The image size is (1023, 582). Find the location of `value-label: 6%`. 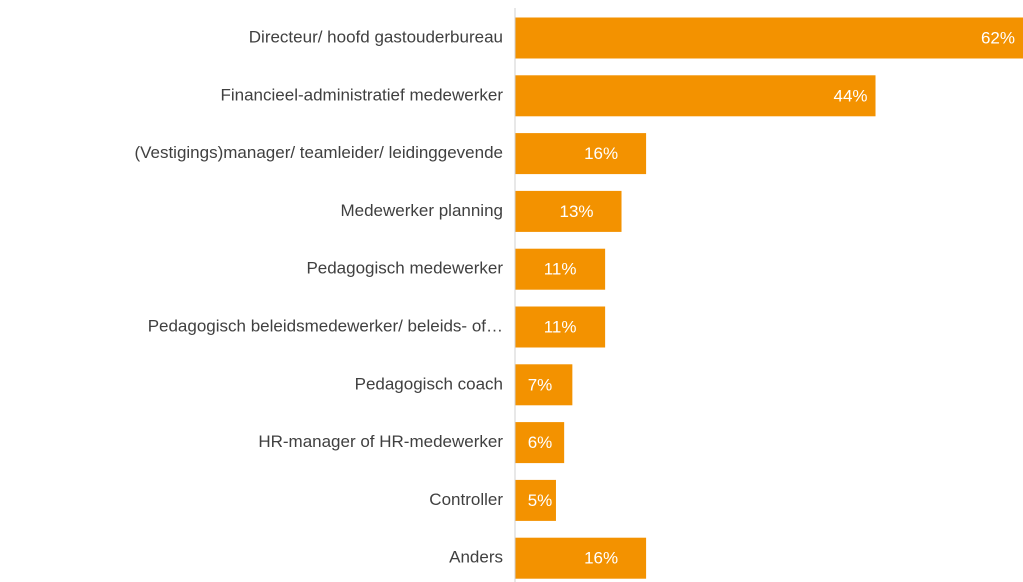

value-label: 6% is located at coordinates (540, 442).